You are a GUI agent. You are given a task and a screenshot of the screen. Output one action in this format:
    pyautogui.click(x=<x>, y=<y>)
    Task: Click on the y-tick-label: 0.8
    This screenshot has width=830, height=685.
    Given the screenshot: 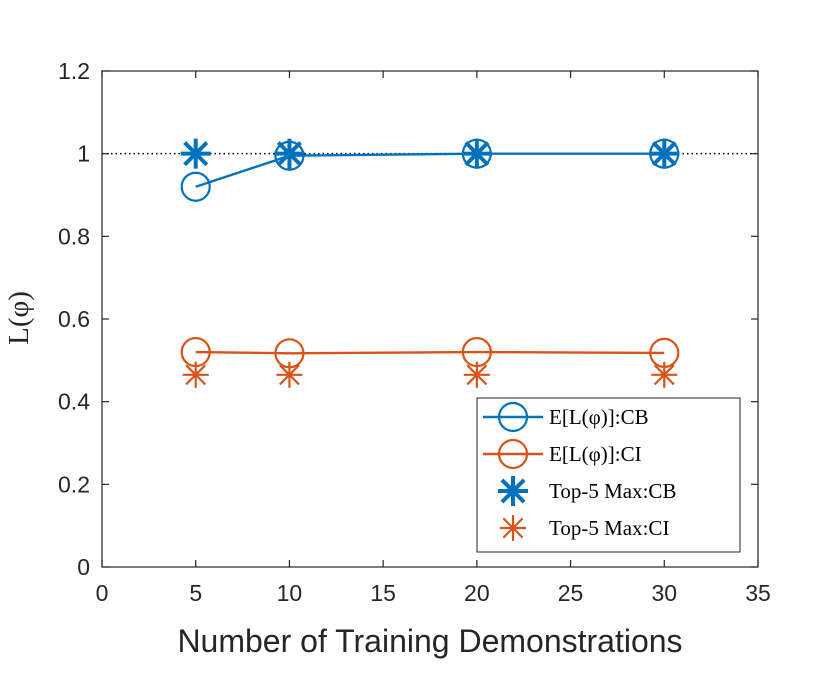 What is the action you would take?
    pyautogui.click(x=74, y=236)
    